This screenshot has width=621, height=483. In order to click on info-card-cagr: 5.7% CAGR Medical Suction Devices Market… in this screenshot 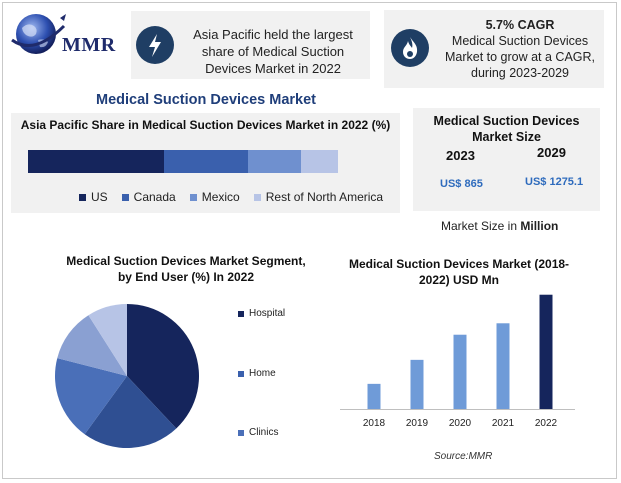, I will do `click(494, 49)`.